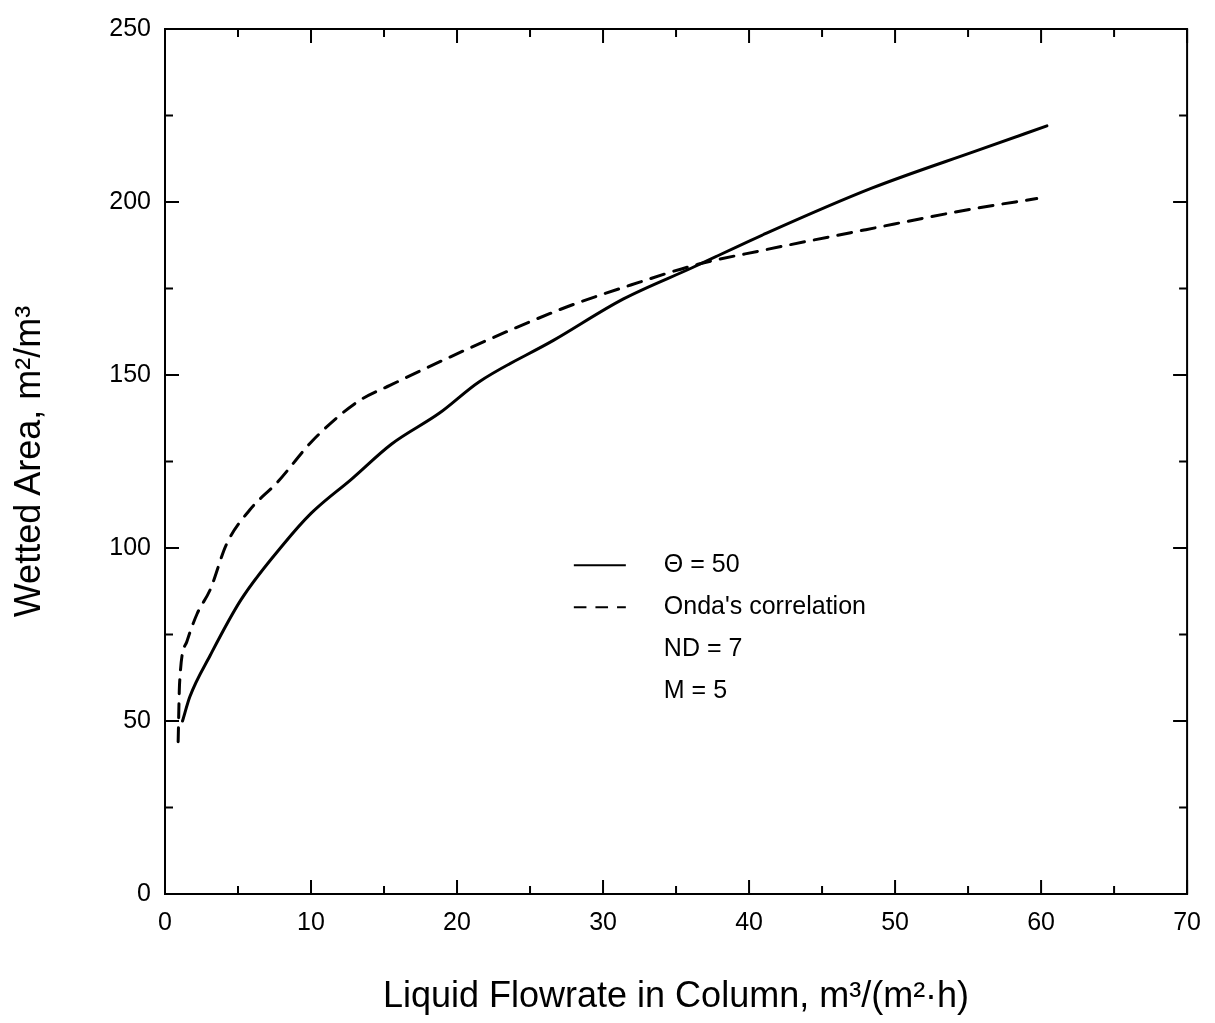  What do you see at coordinates (130, 26) in the screenshot?
I see `y-tick-label: 250` at bounding box center [130, 26].